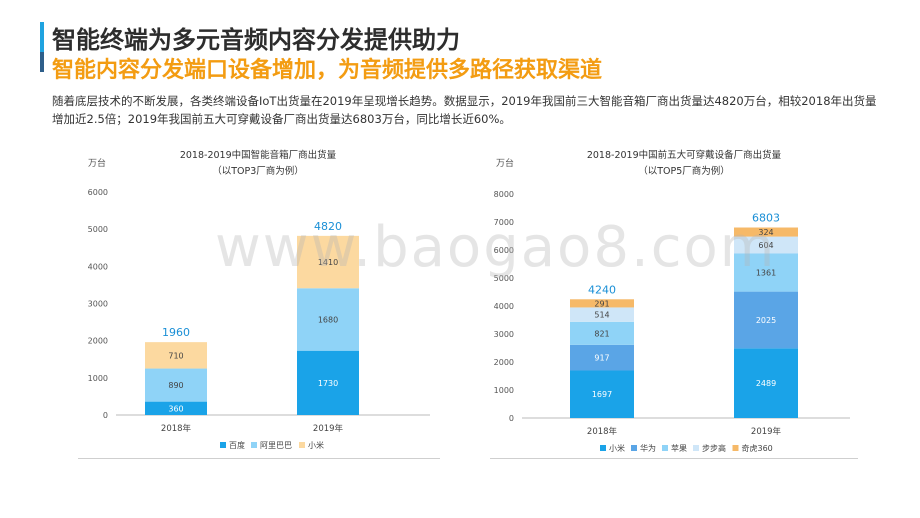 The image size is (920, 518). I want to click on bar-total-label: 4240, so click(602, 289).